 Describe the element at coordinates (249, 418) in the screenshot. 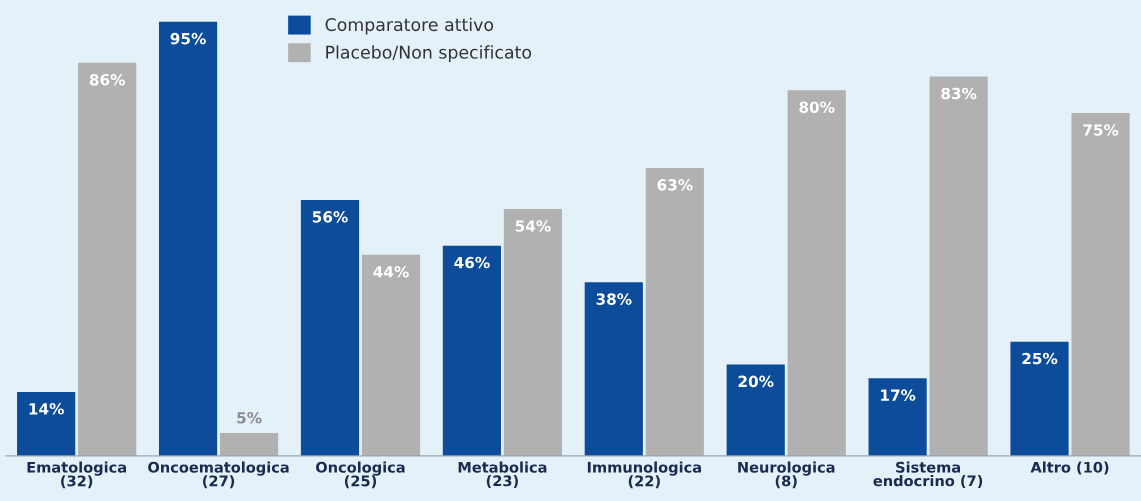

I see `data-label: 5%` at that location.